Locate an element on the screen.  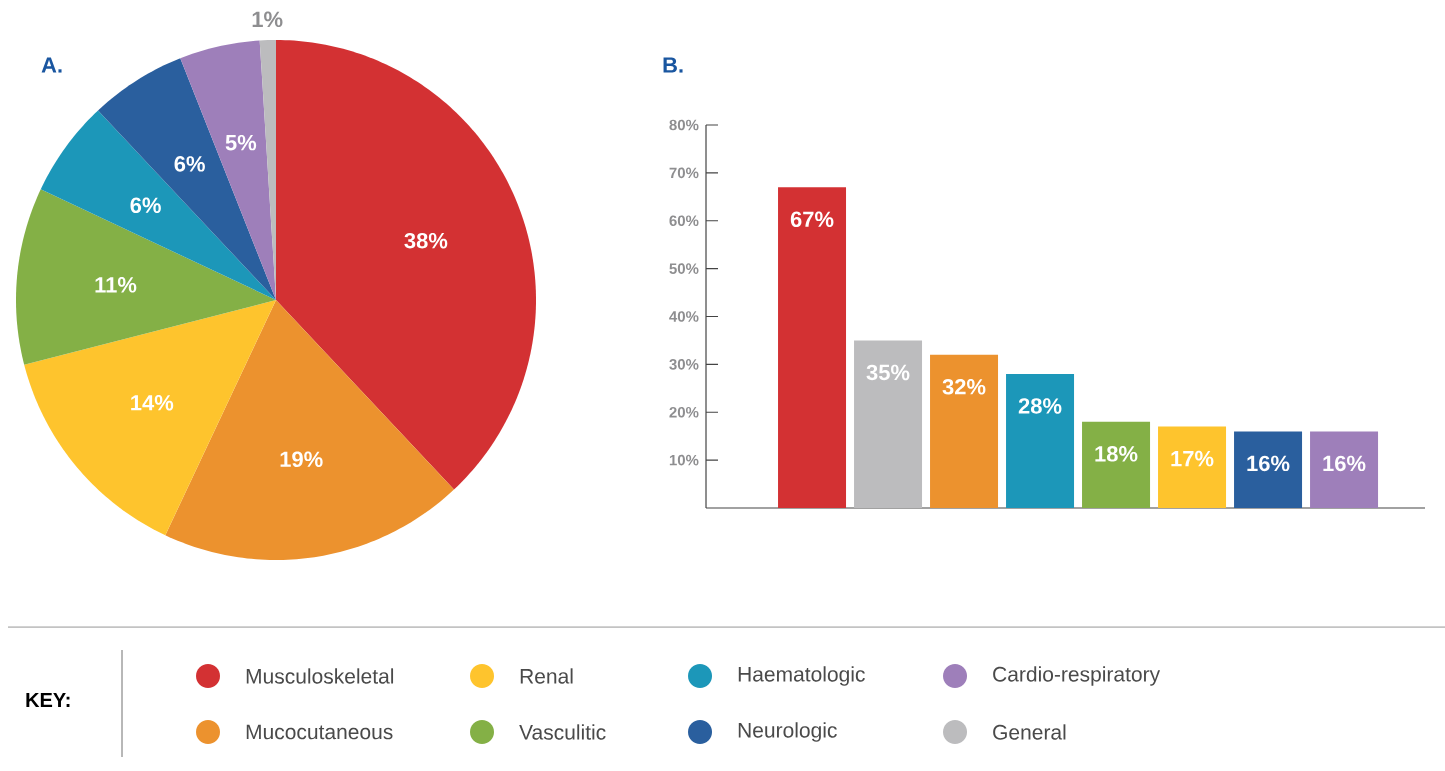
data-label: 32% is located at coordinates (964, 387).